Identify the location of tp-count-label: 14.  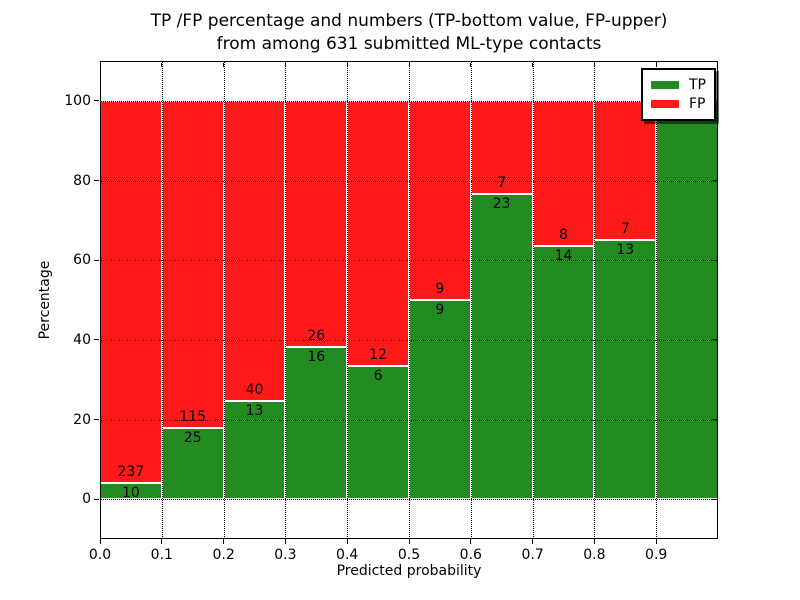
(563, 255).